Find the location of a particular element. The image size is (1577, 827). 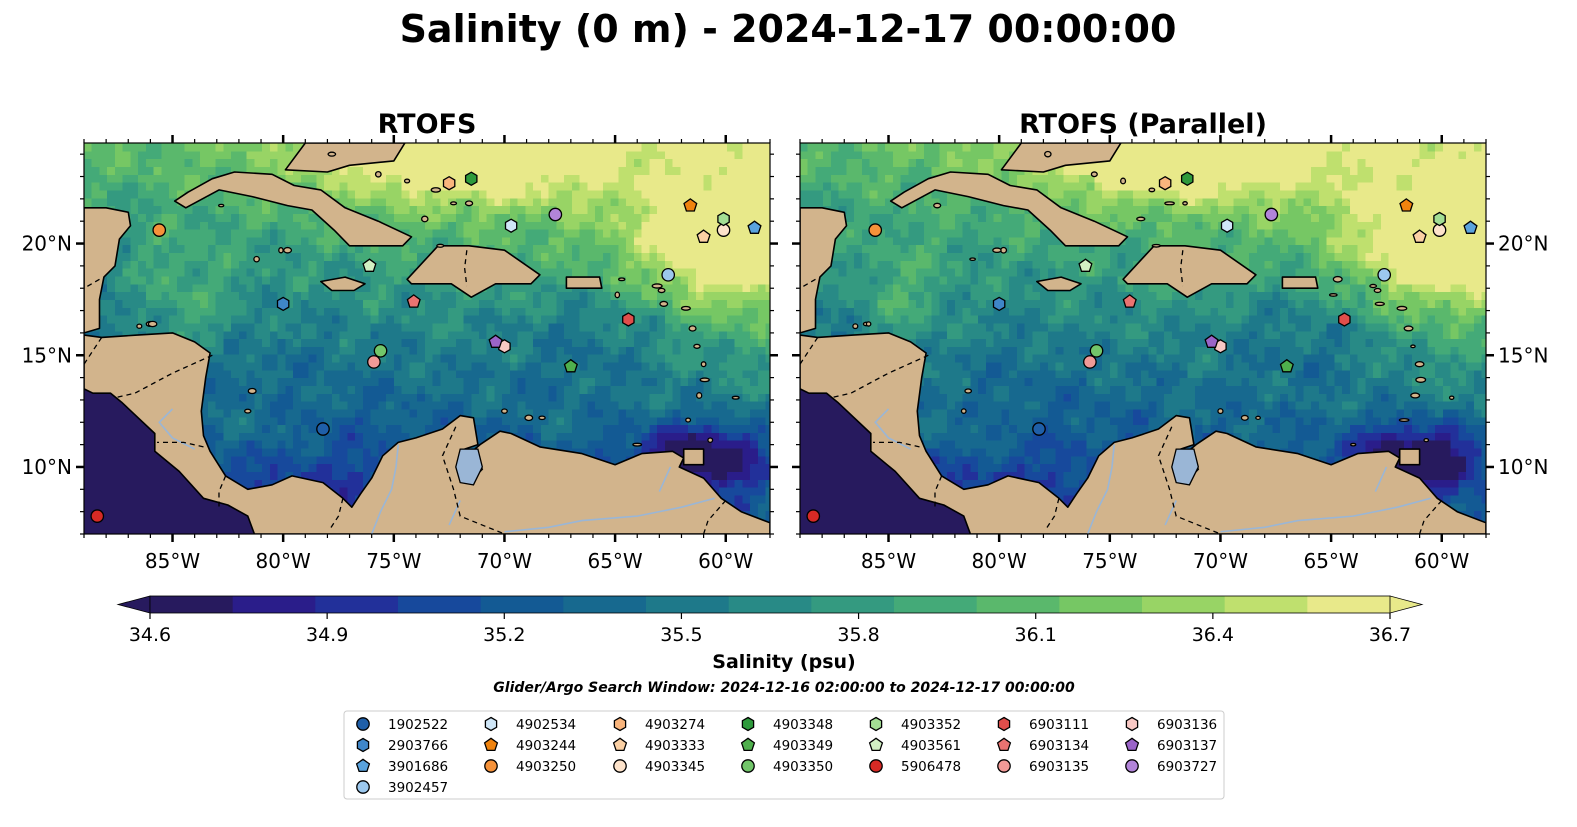

x-tick-label: 60°W is located at coordinates (725, 561).